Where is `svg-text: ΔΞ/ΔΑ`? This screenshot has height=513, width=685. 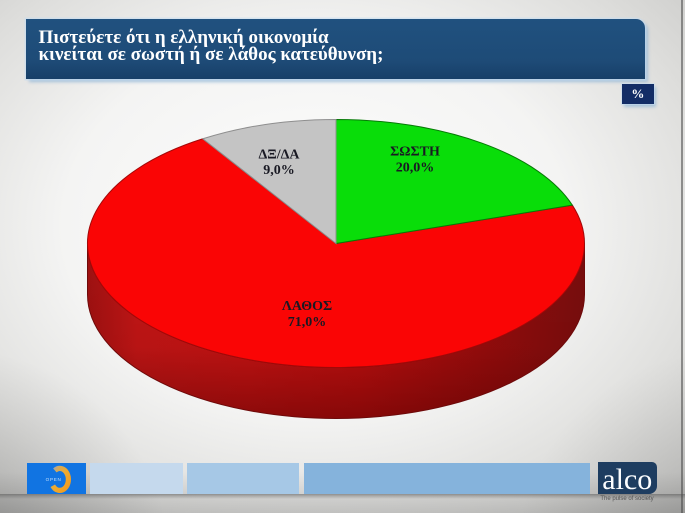
svg-text: ΔΞ/ΔΑ is located at coordinates (279, 155).